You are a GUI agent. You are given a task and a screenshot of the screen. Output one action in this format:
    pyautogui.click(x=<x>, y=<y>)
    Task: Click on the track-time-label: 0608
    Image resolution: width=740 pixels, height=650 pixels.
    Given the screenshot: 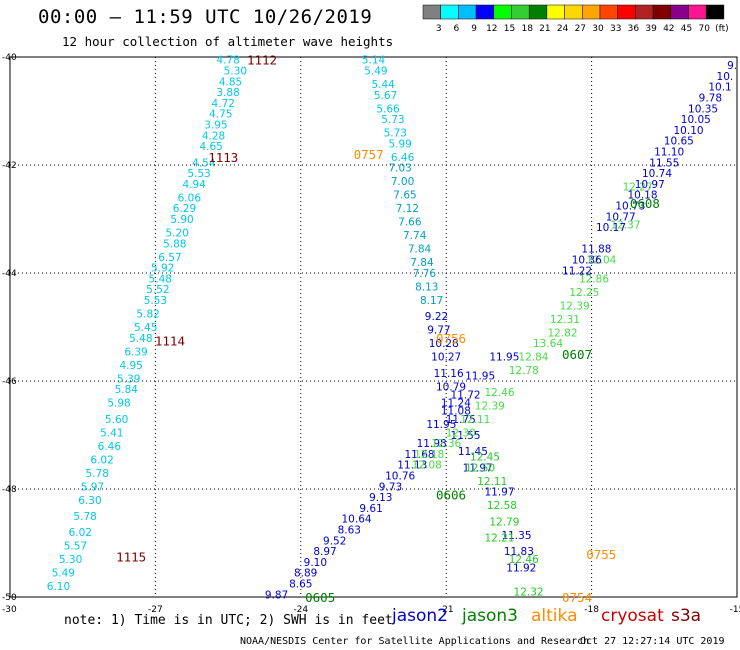 What is the action you would take?
    pyautogui.click(x=645, y=203)
    